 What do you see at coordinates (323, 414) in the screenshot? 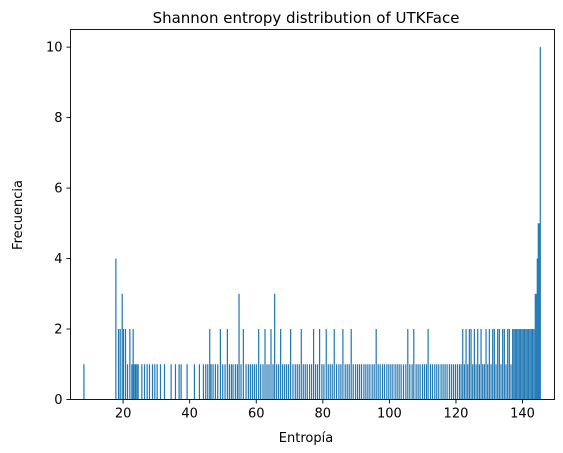
I see `x-tick-label: 80` at bounding box center [323, 414].